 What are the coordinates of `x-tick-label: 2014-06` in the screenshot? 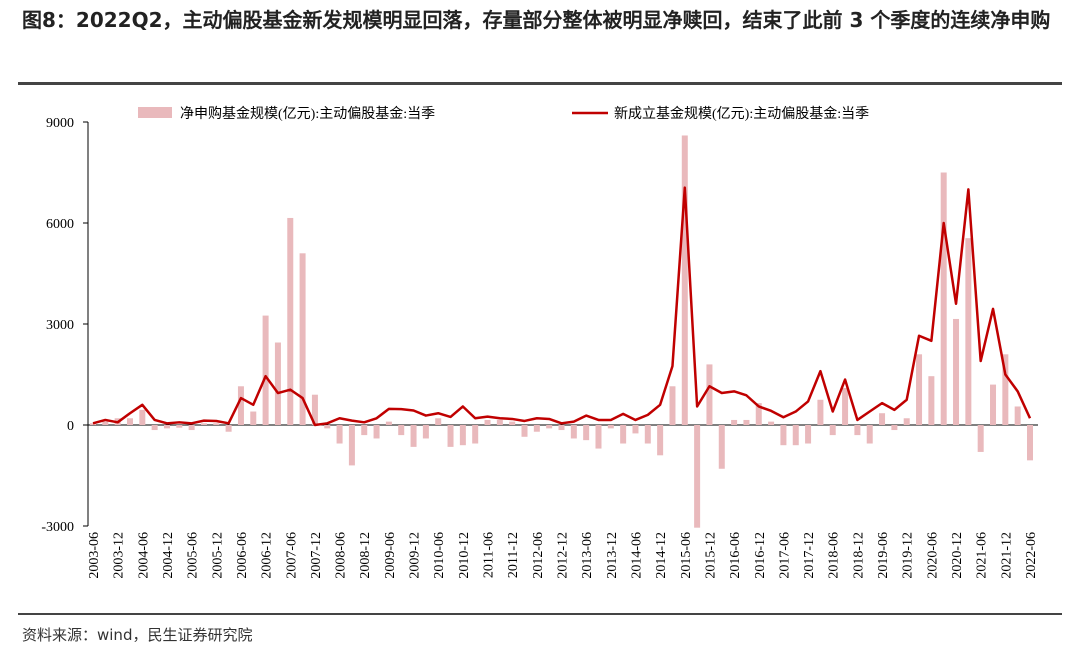 It's located at (636, 555).